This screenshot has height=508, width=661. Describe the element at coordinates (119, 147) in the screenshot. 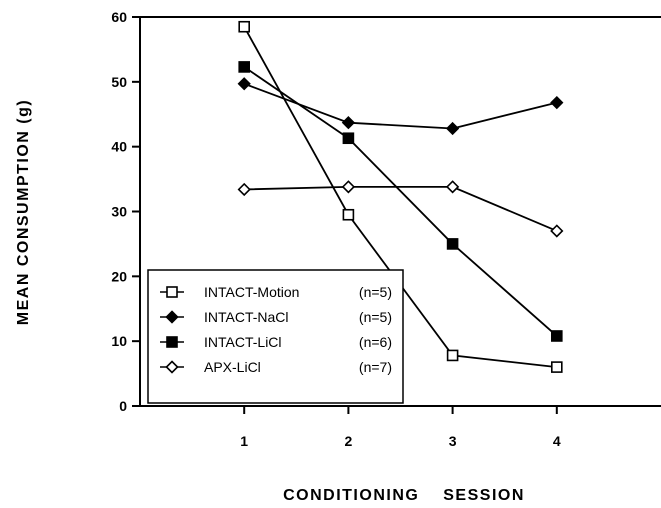

I see `y-tick-label: 40` at that location.